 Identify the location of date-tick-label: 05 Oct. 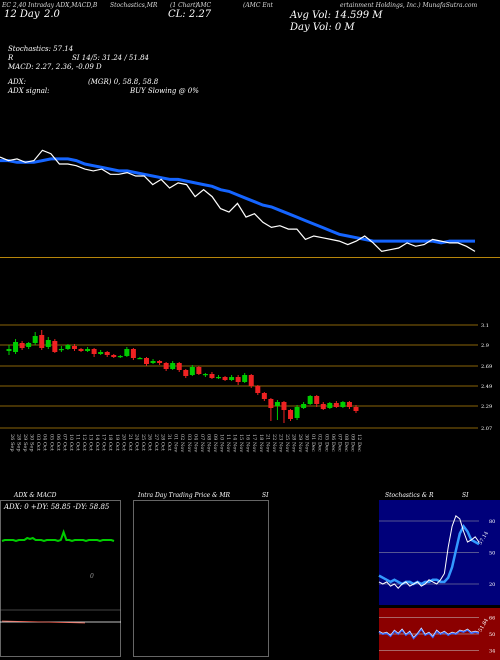
(51, 442).